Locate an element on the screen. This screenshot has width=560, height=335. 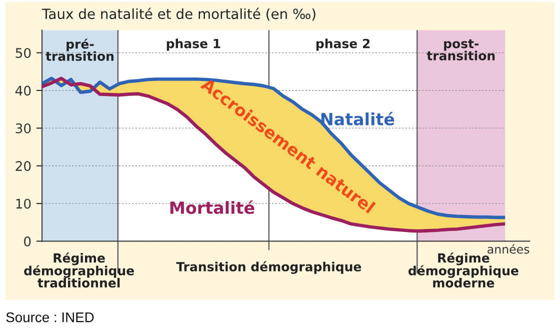
text: Régime démographique traditionnel is located at coordinates (79, 270).